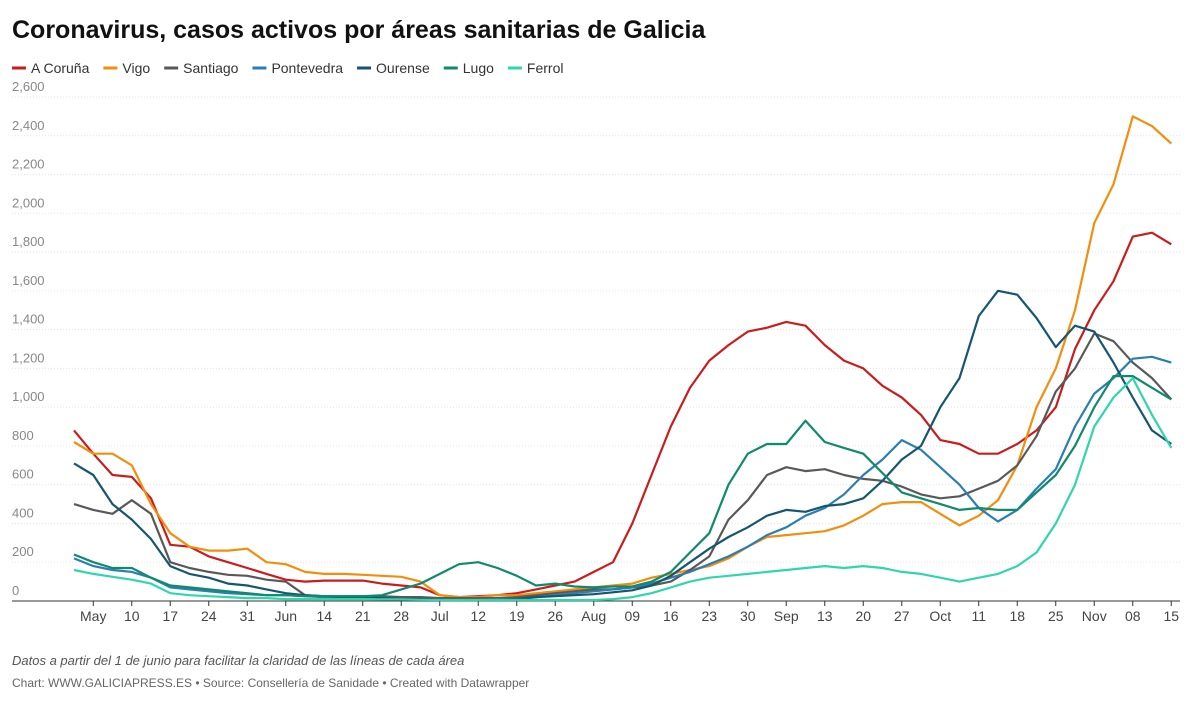 This screenshot has width=1199, height=709. Describe the element at coordinates (978, 616) in the screenshot. I see `x-tick-label: 11` at that location.